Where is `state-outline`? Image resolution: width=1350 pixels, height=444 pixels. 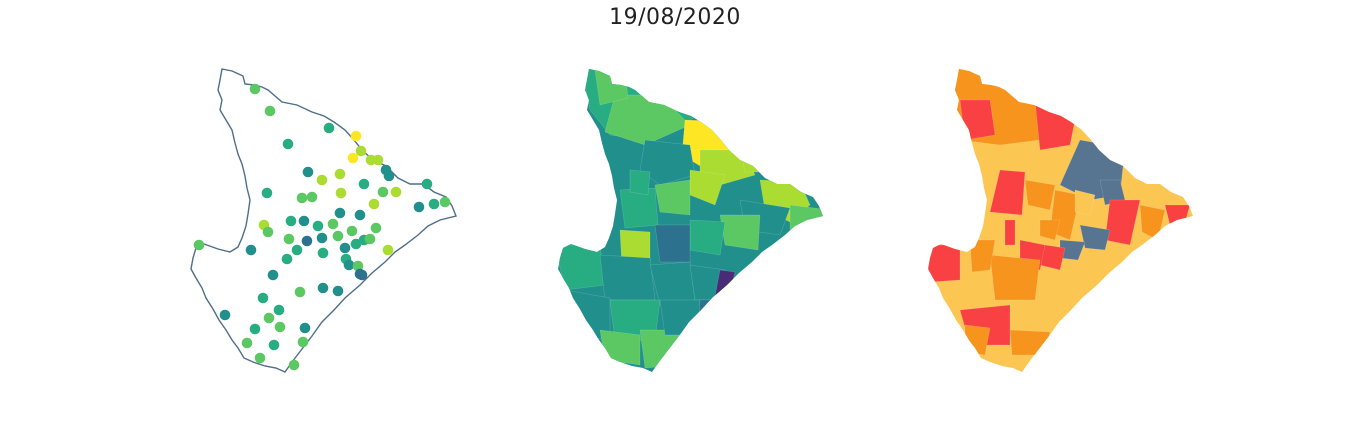 state-outline is located at coordinates (323, 220).